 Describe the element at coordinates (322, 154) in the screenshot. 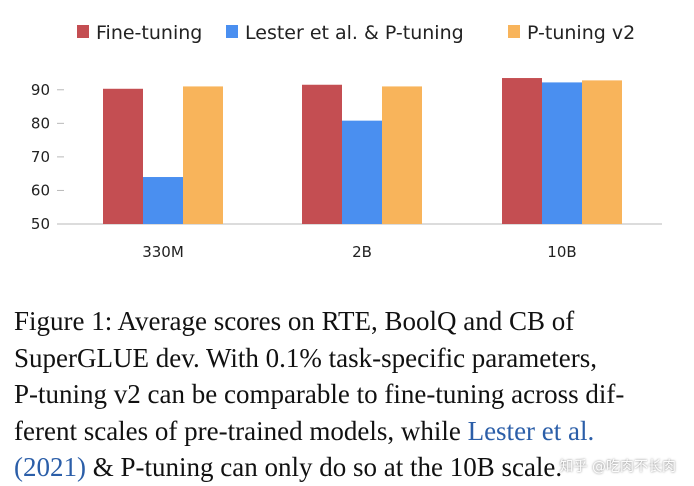

I see `bar-fine-tuning-2b` at that location.